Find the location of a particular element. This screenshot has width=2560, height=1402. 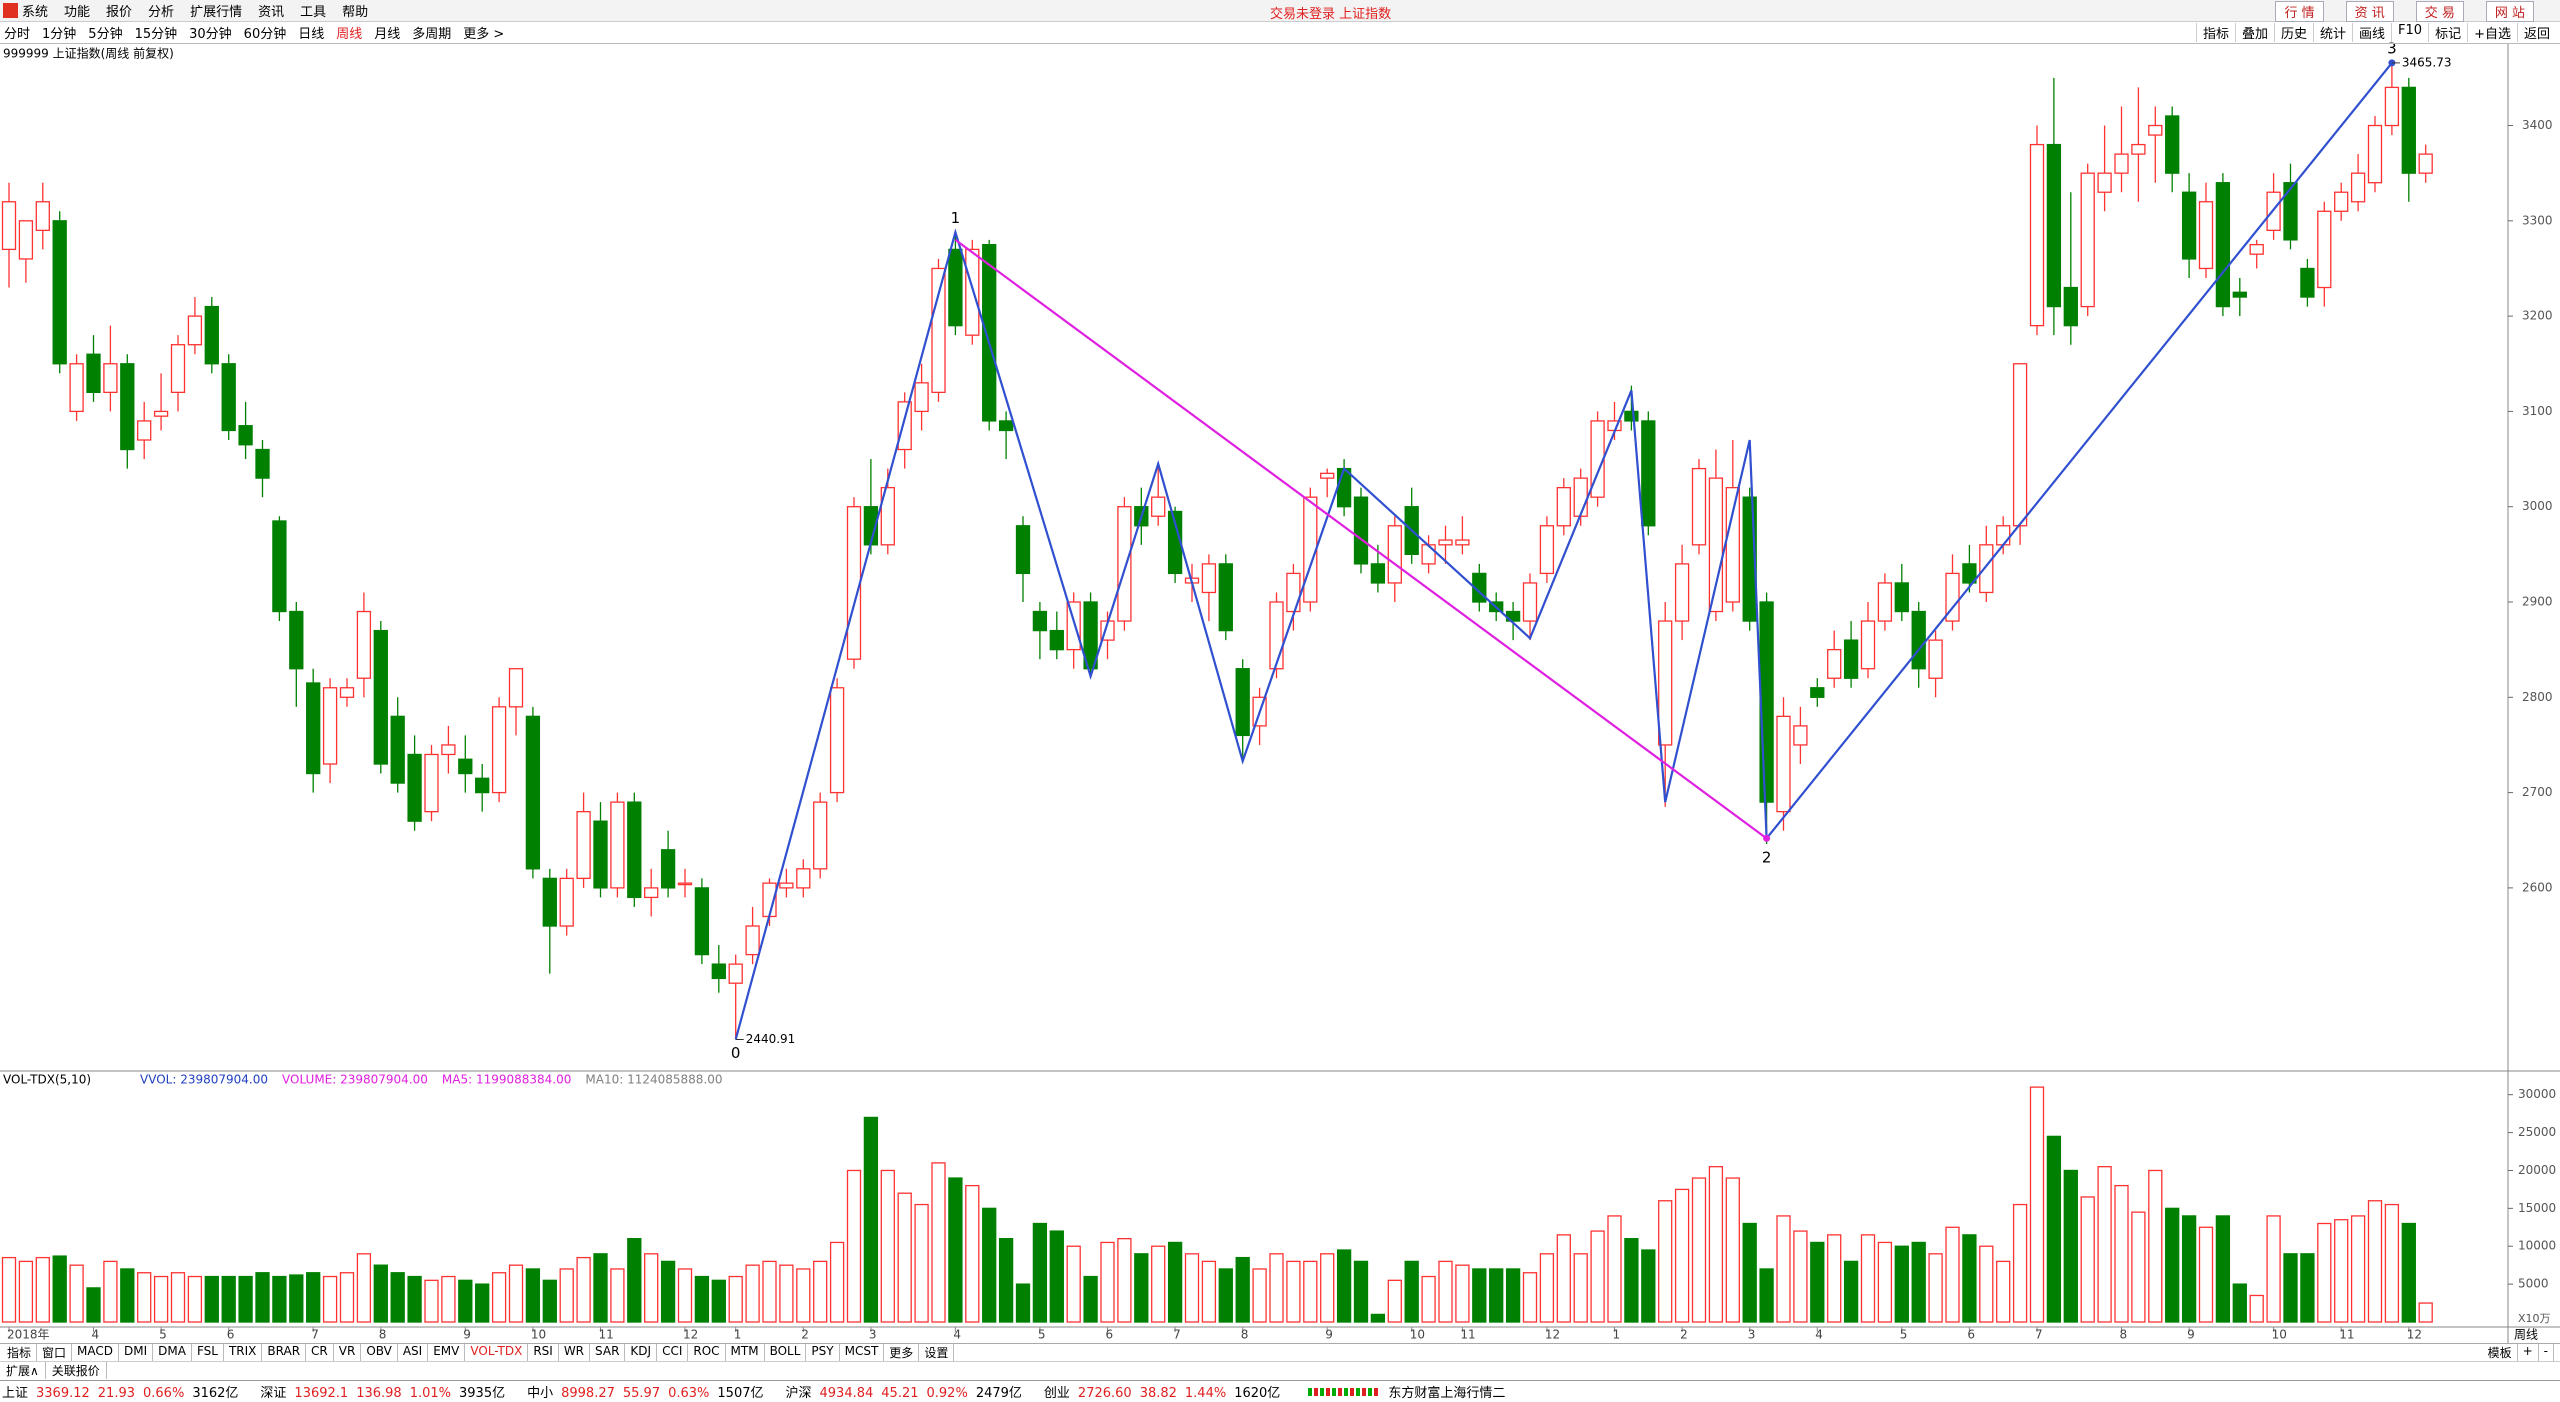

period-button: 60分钟 is located at coordinates (265, 34).